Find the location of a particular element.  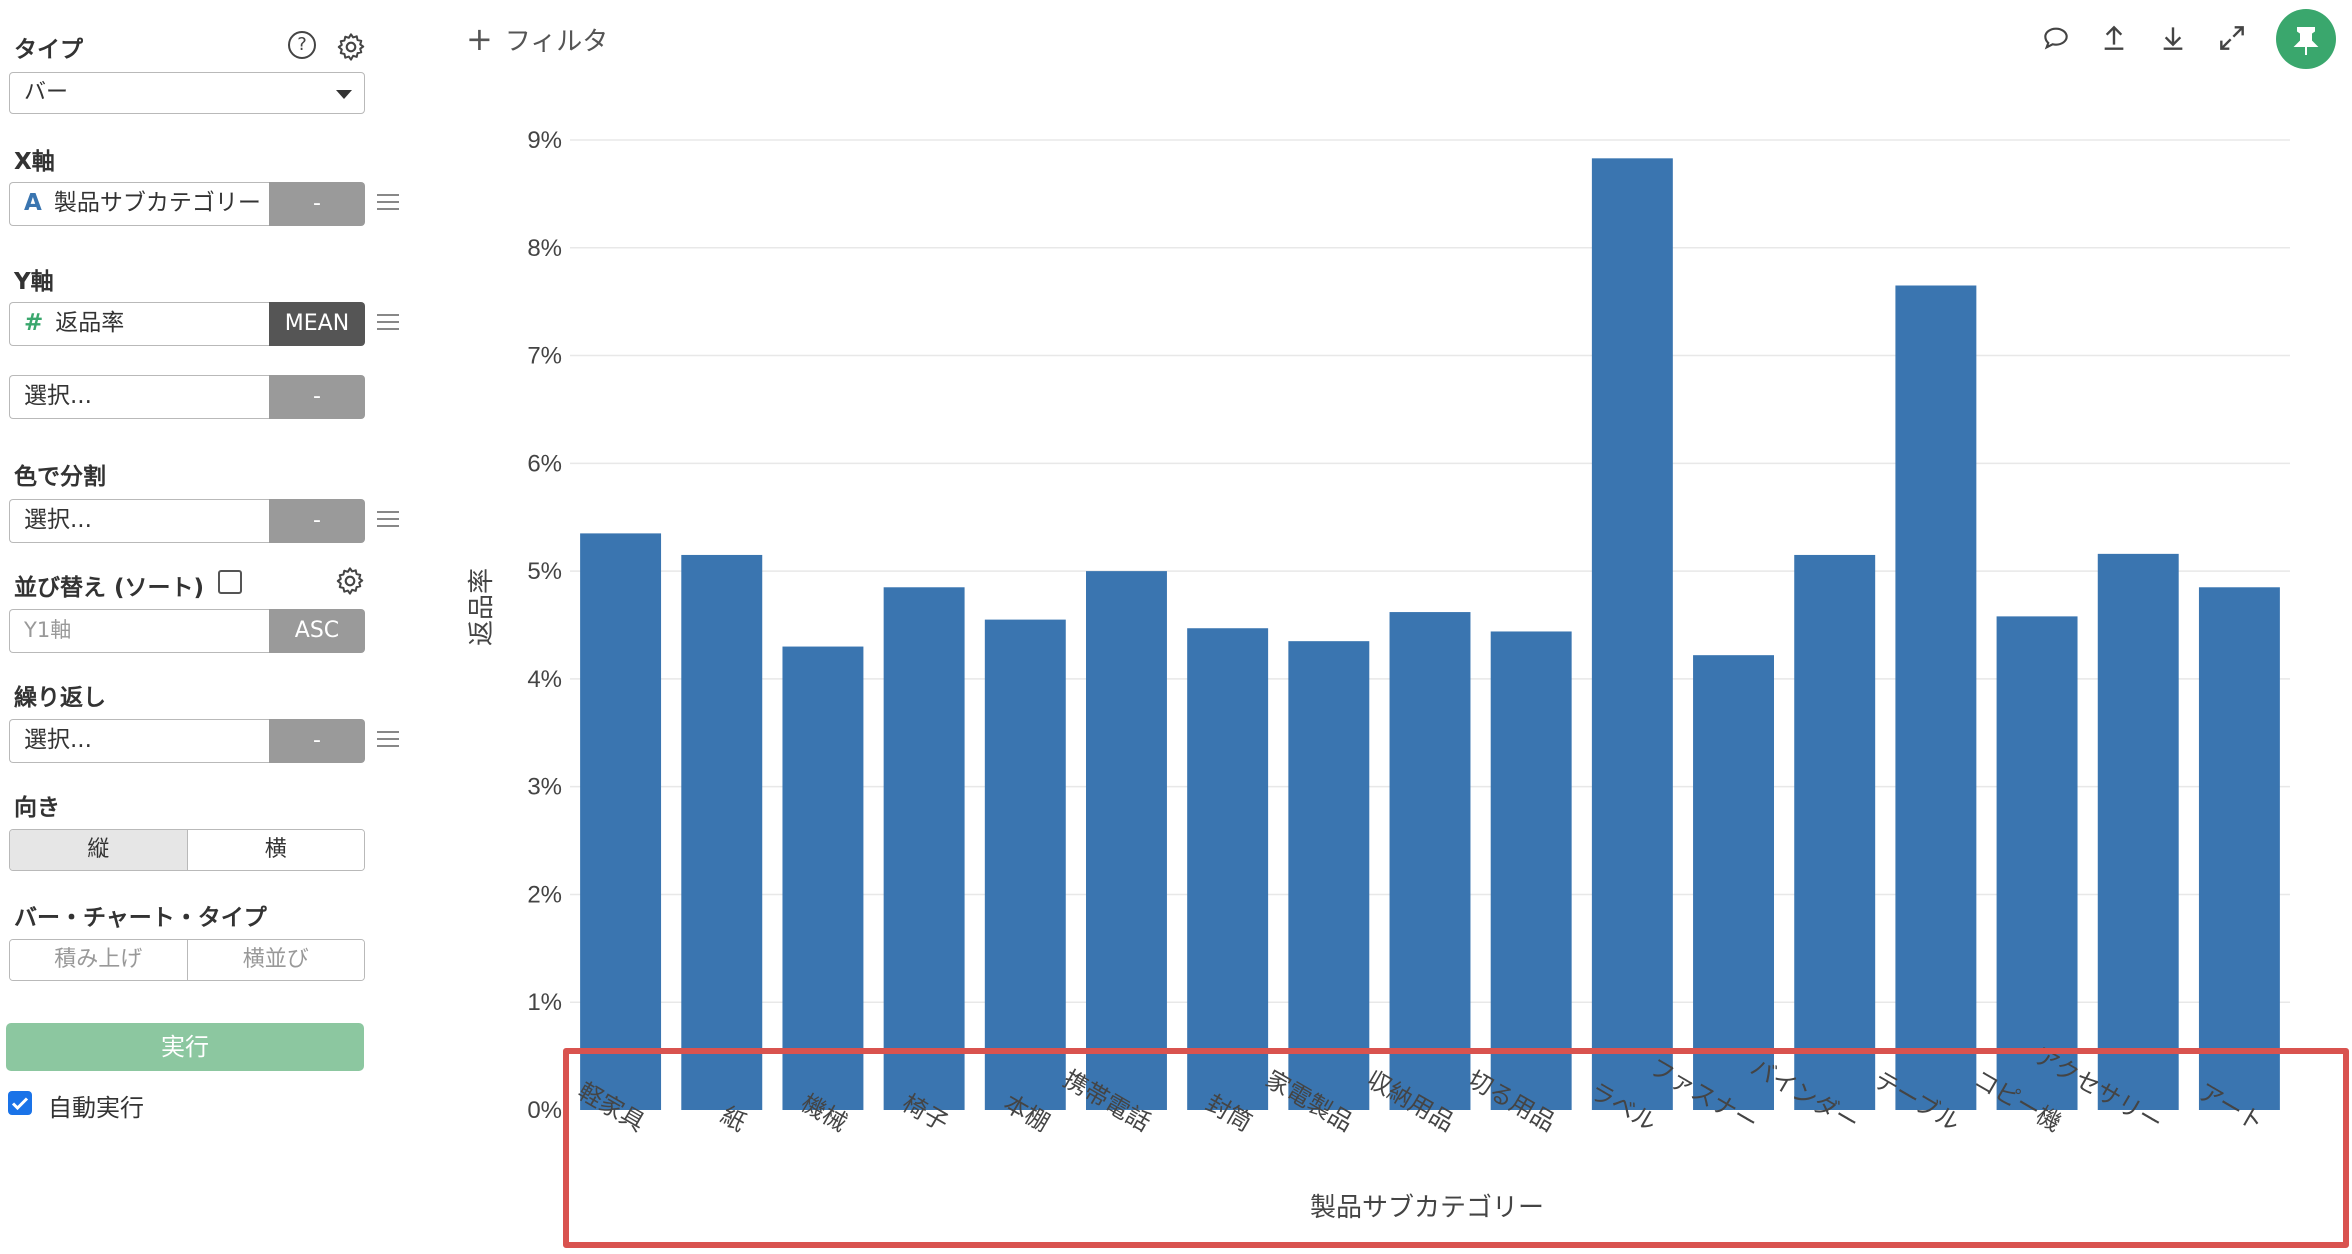

pin-icon is located at coordinates (2306, 41).